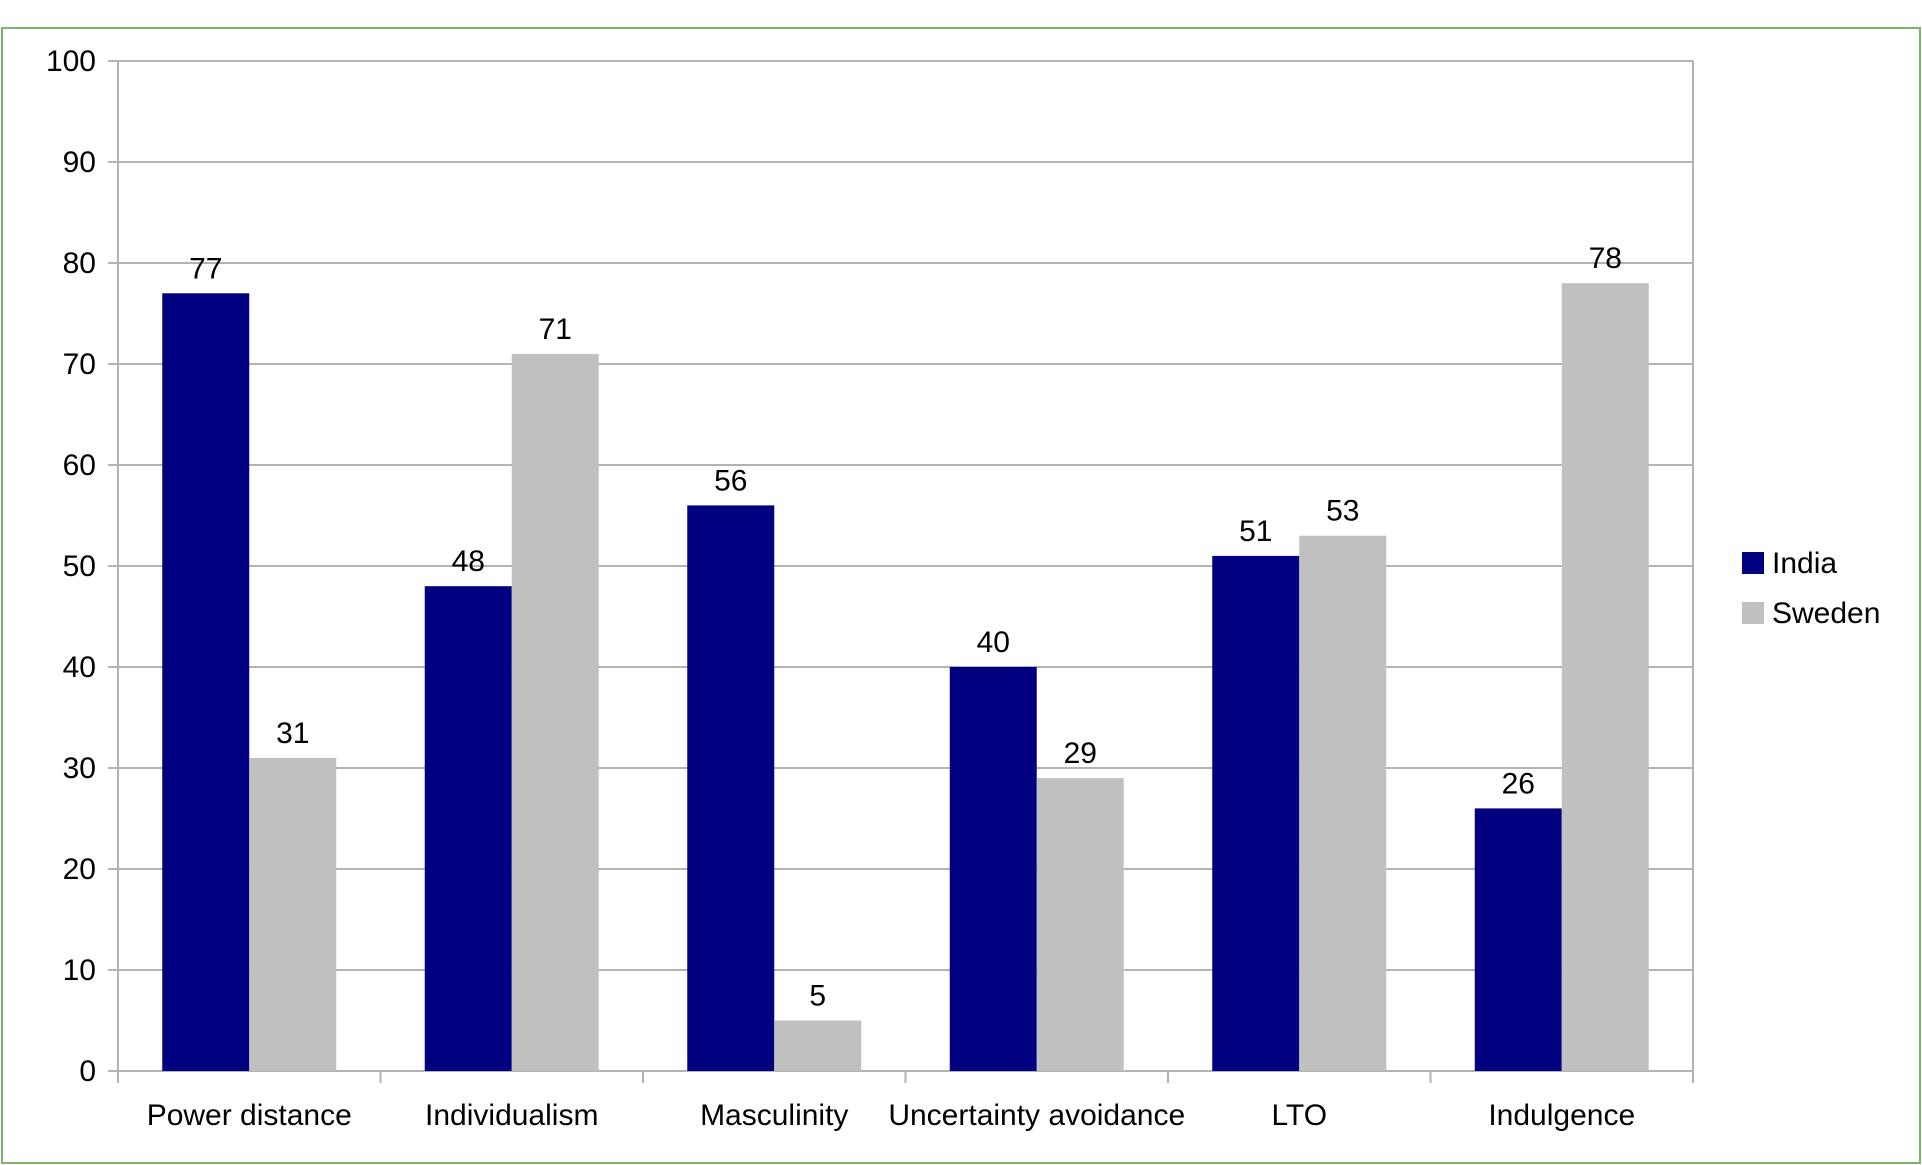 The width and height of the screenshot is (1922, 1165). Describe the element at coordinates (79, 667) in the screenshot. I see `y-tick-label-40: 40` at that location.